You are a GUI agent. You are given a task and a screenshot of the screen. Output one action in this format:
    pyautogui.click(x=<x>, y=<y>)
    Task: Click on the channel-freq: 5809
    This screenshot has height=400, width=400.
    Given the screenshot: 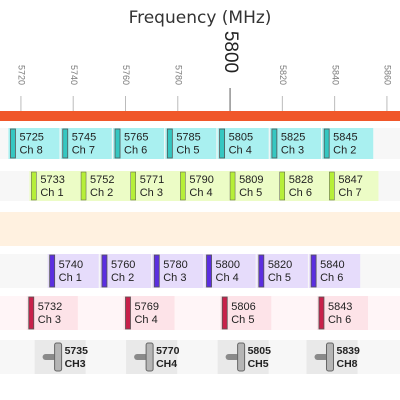 What is the action you would take?
    pyautogui.click(x=251, y=180)
    